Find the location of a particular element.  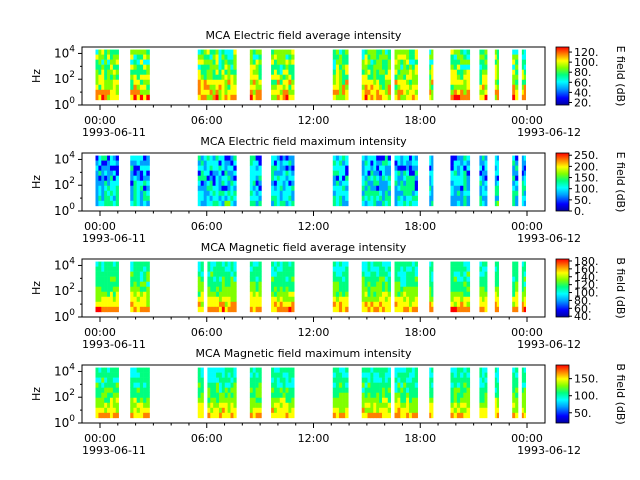

colorbar-tick-label: 40. is located at coordinates (583, 316).